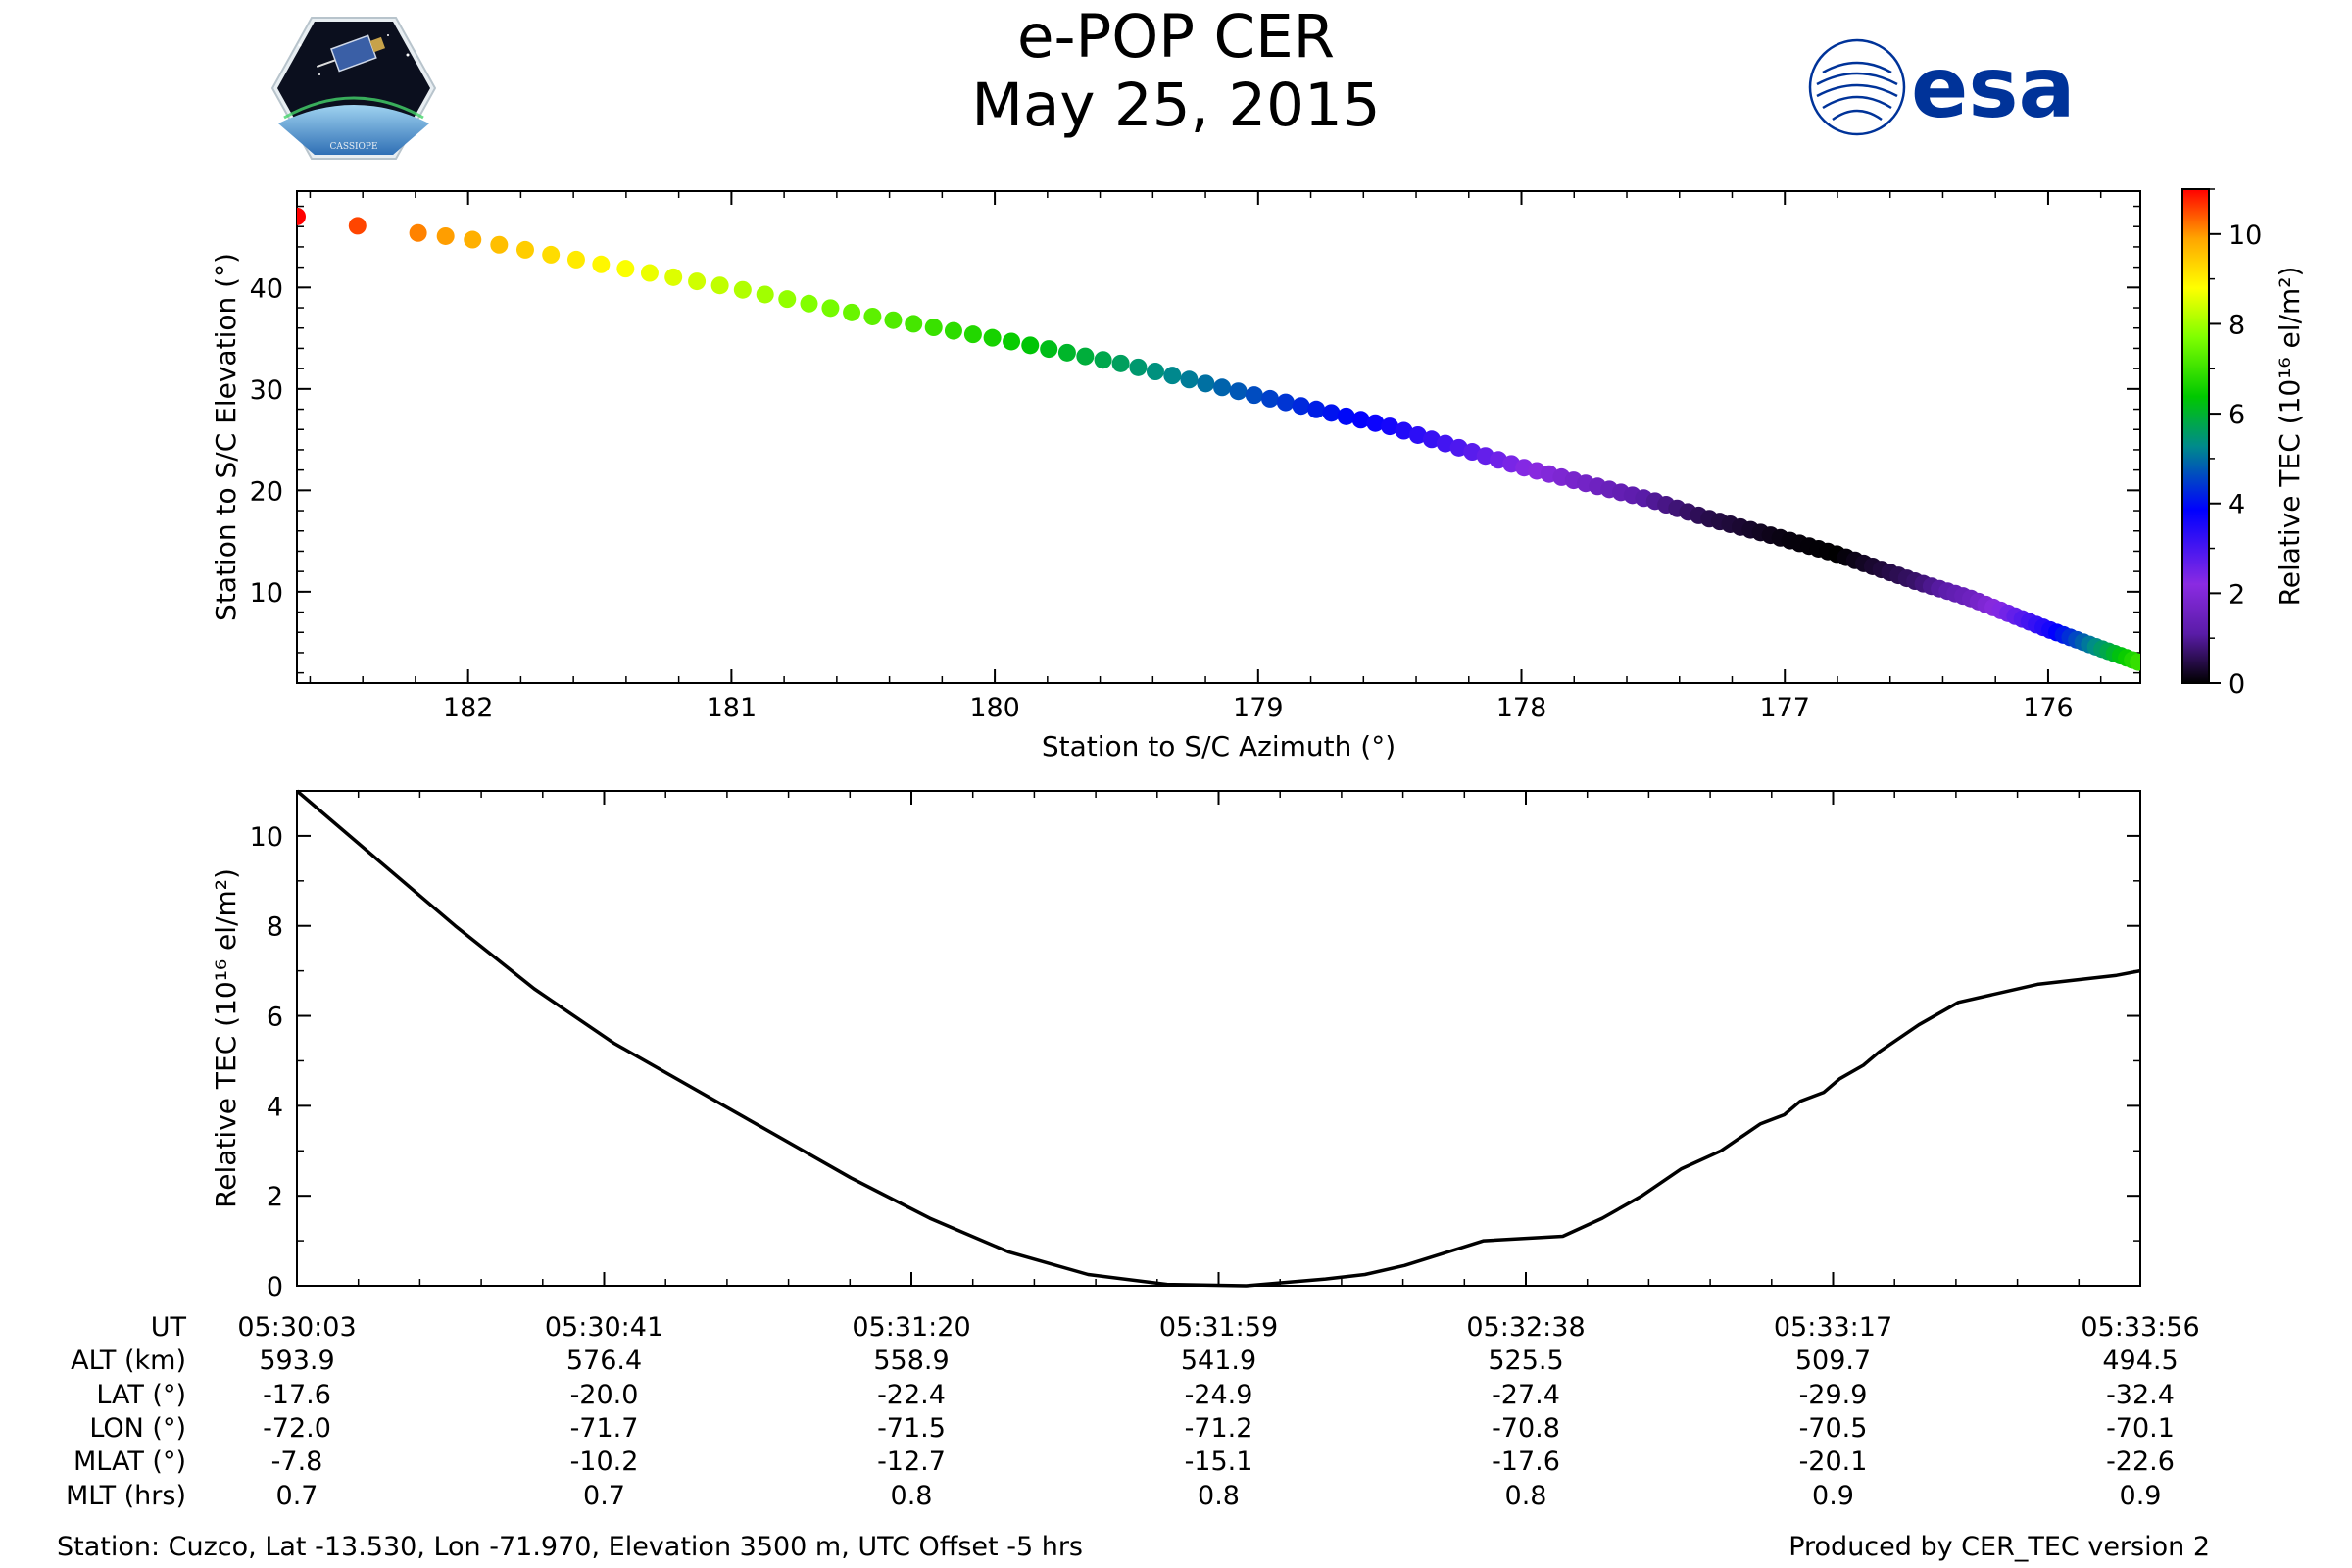 The image size is (2352, 1568). What do you see at coordinates (1218, 1394) in the screenshot?
I see `info-cell: -24.9` at bounding box center [1218, 1394].